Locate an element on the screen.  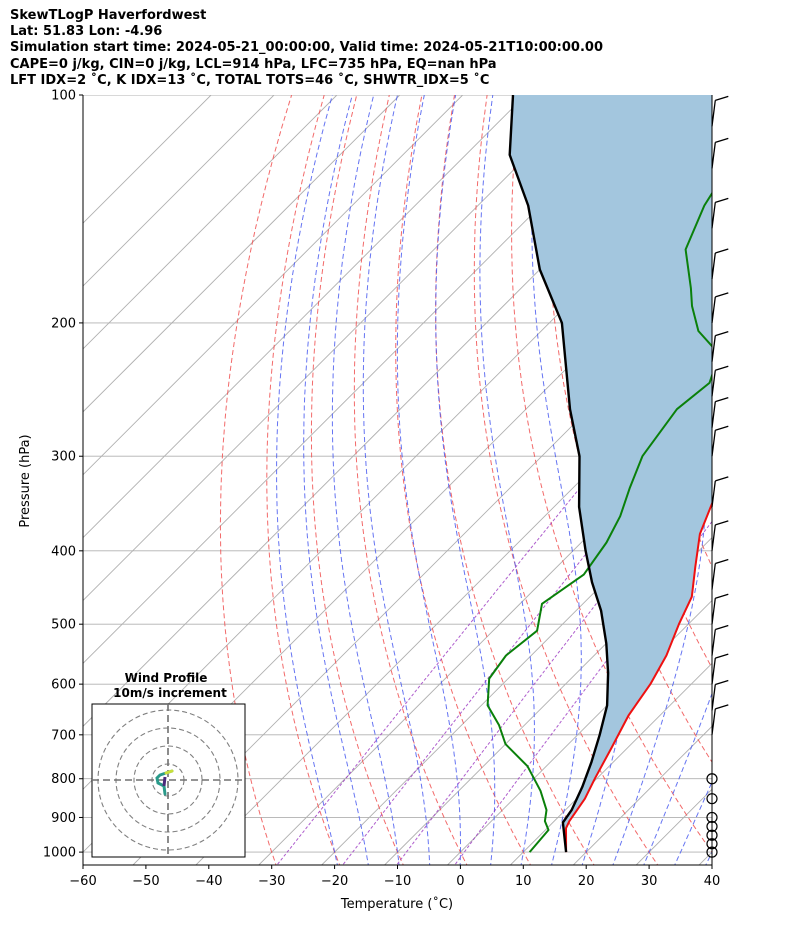
mixing-ratio-line is located at coordinates (583, 692).